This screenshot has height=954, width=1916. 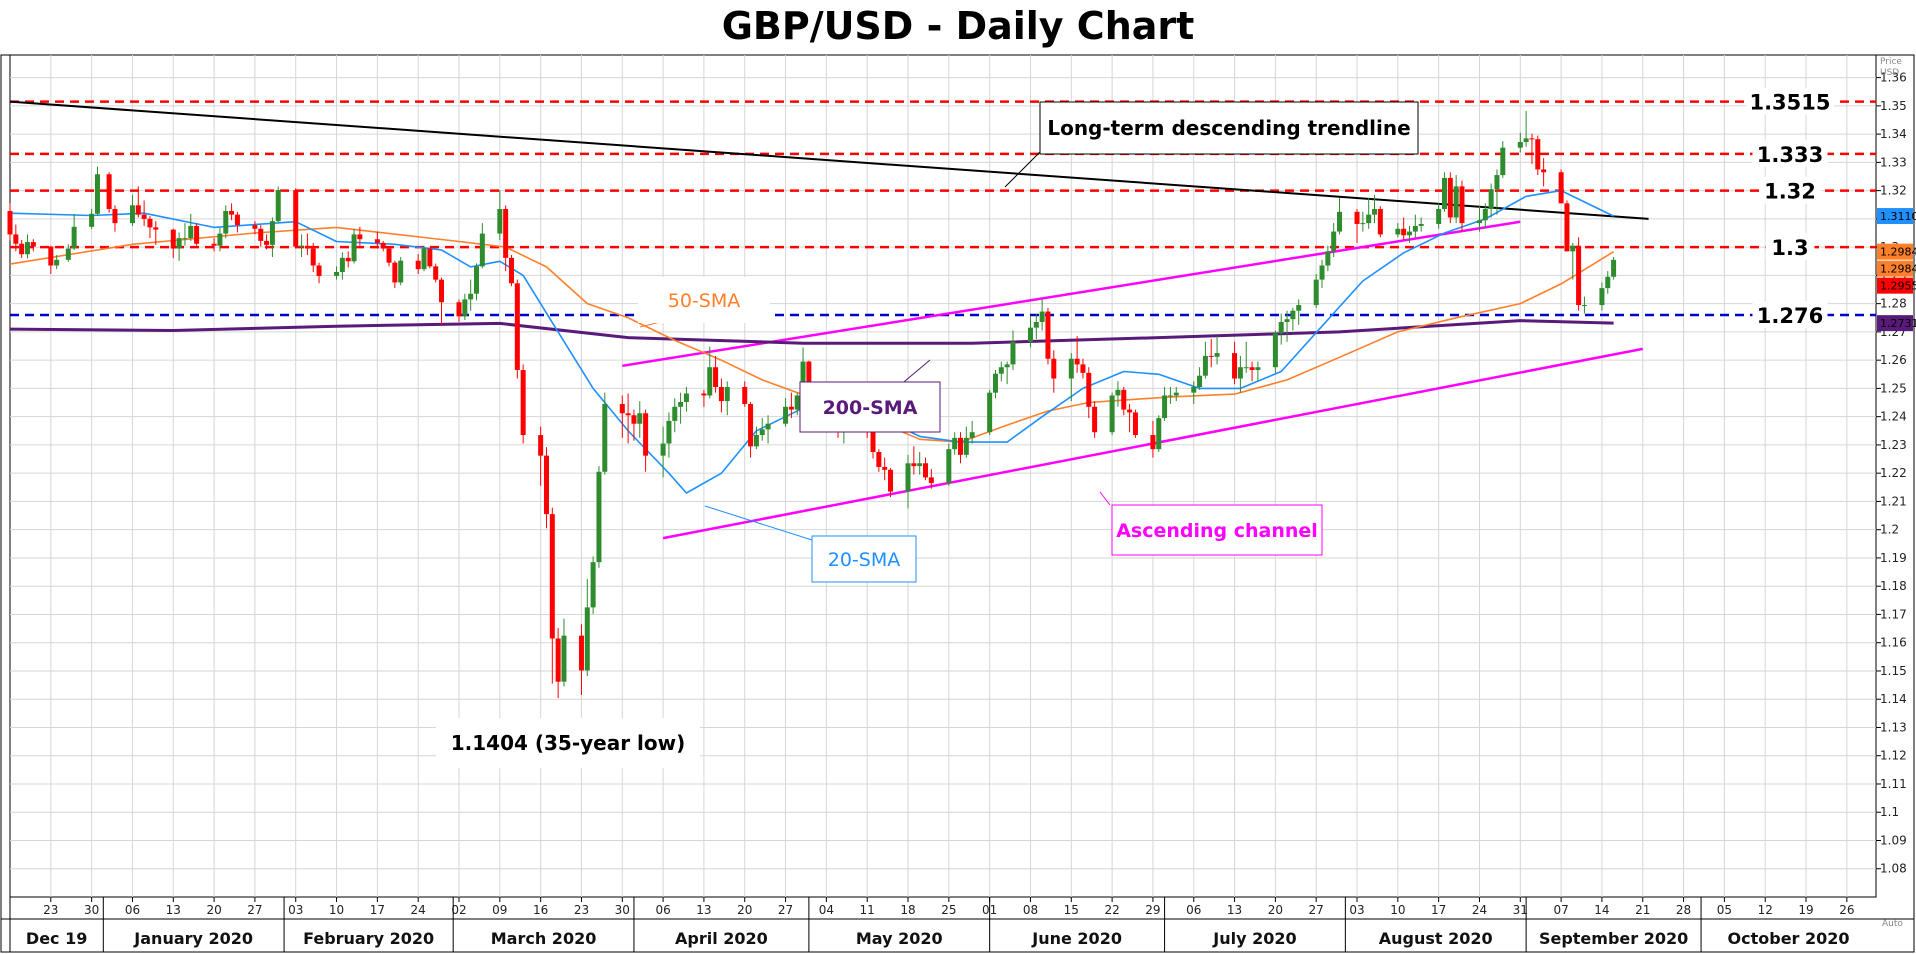 I want to click on x-tick-label: 27, so click(x=785, y=910).